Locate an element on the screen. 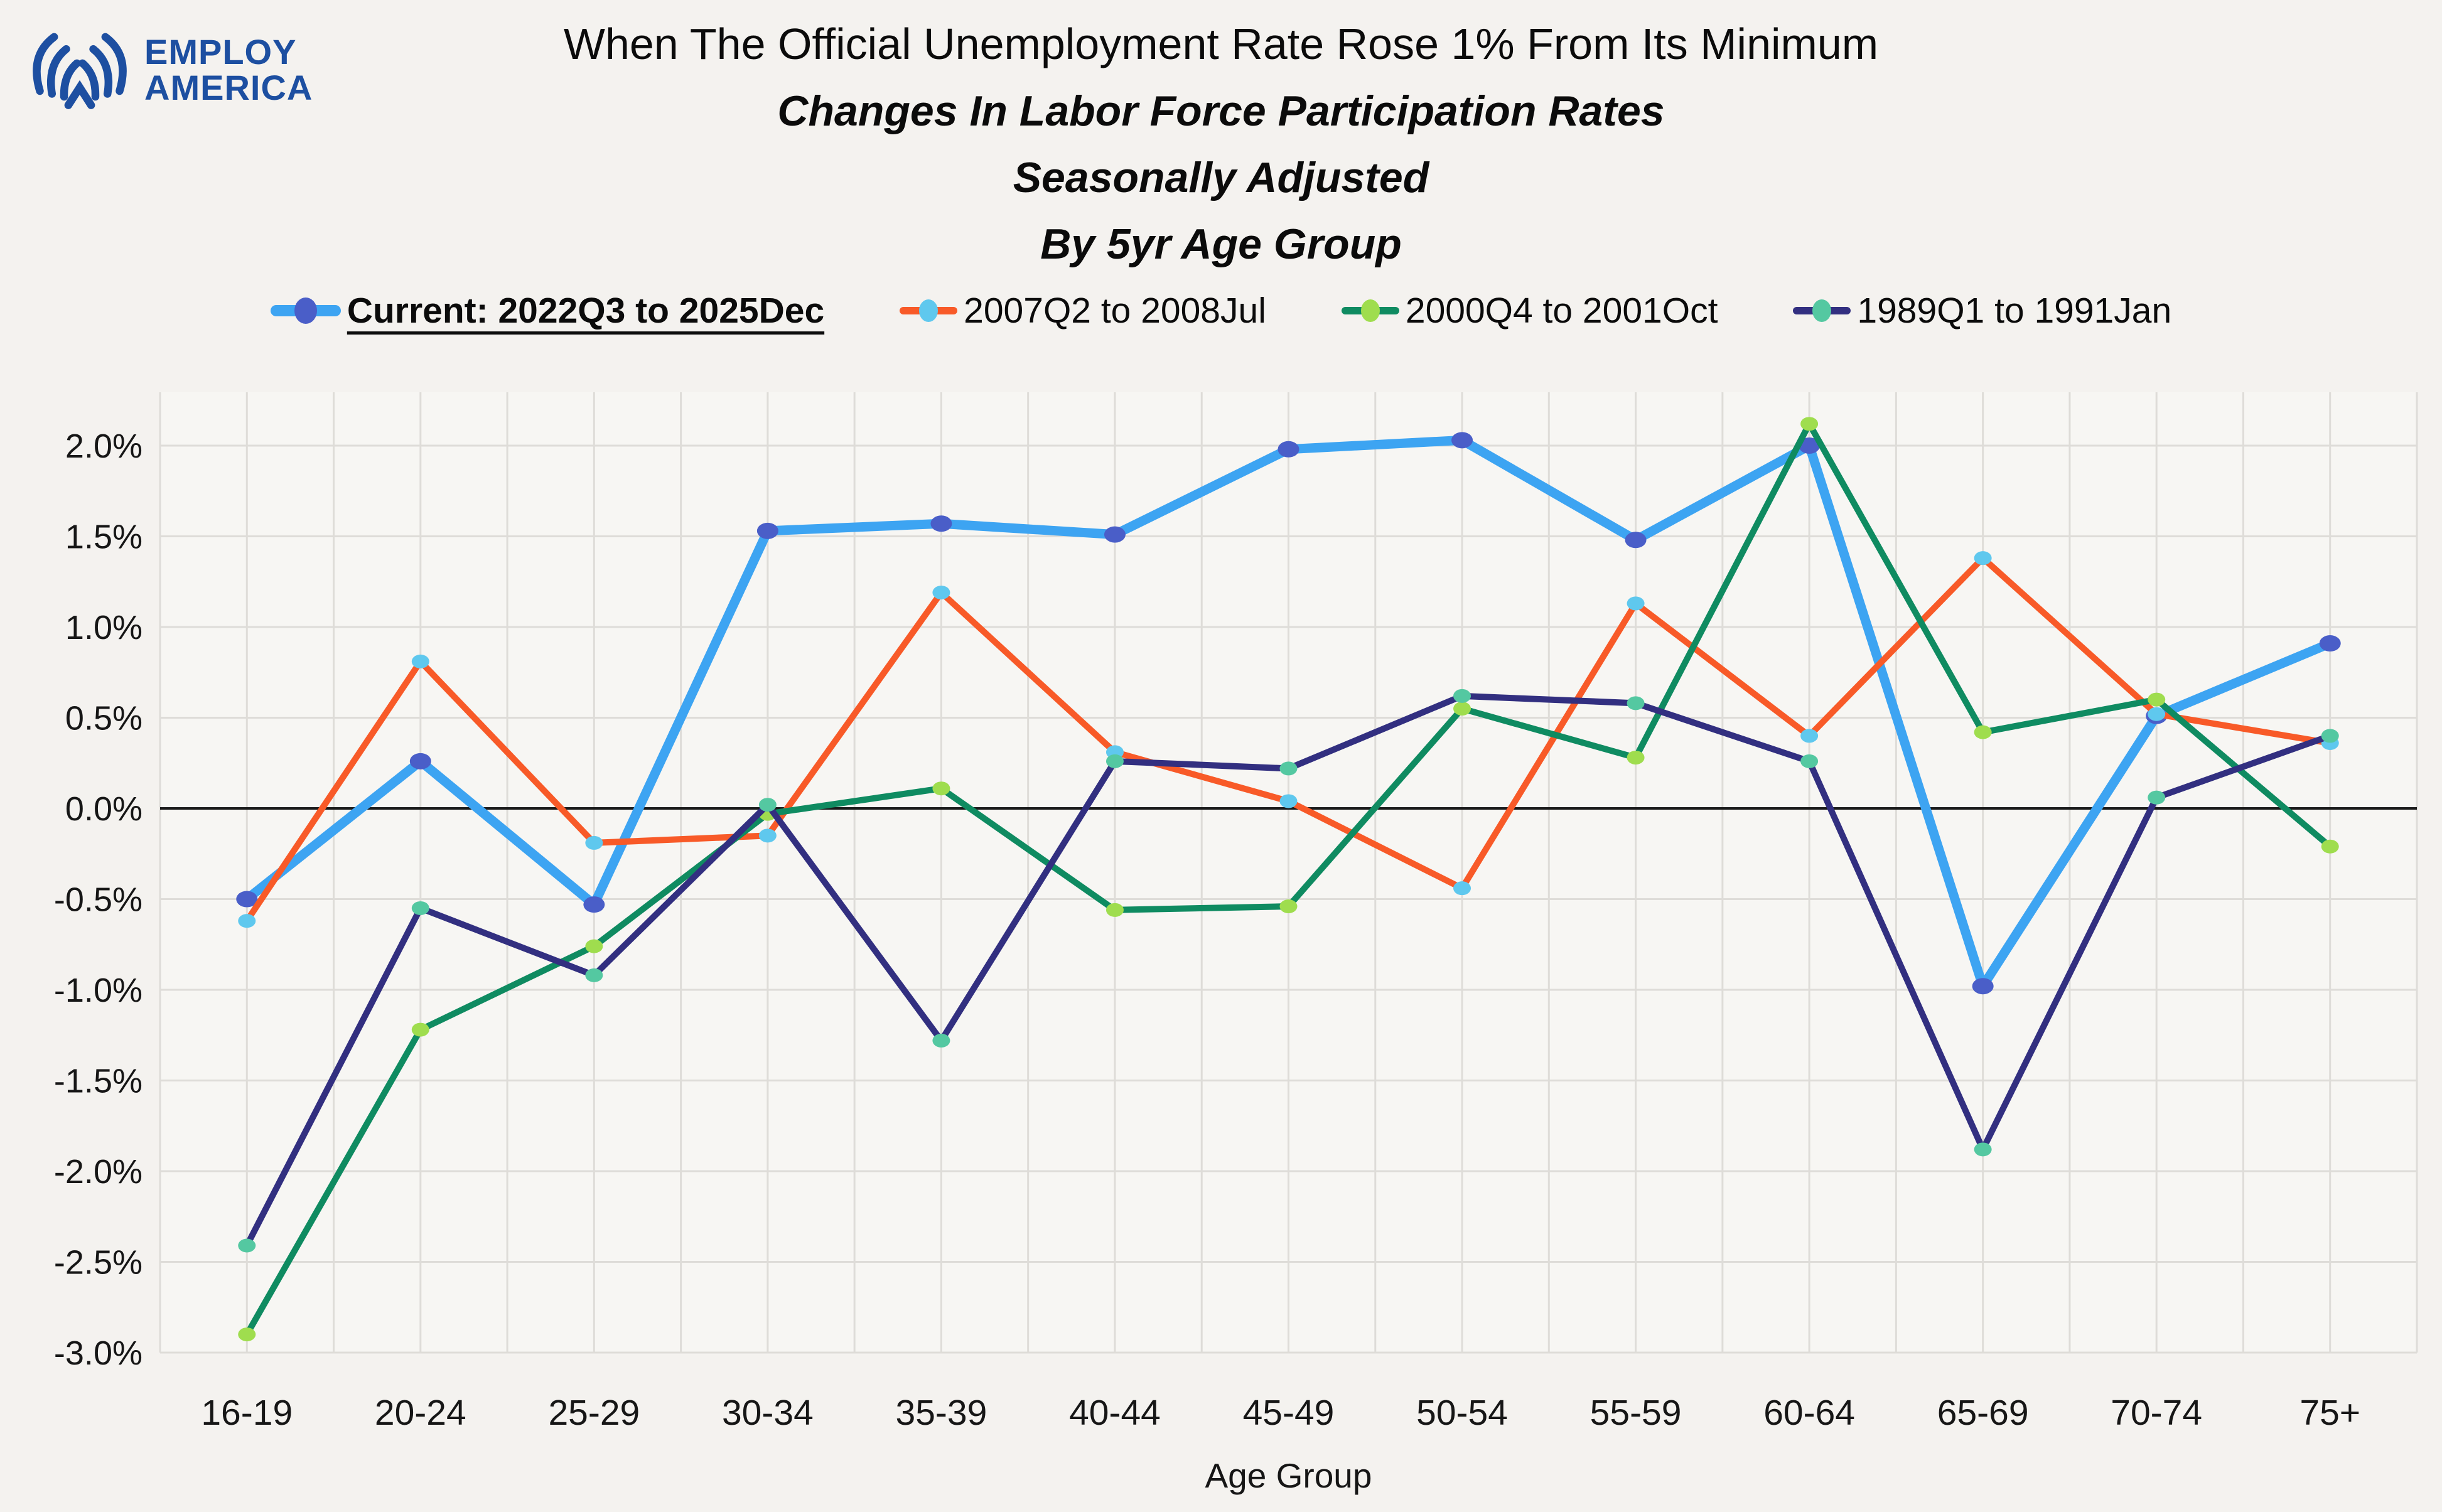 This screenshot has width=2442, height=1512. legend-label: 1989Q1 to 1991Jan is located at coordinates (2015, 311).